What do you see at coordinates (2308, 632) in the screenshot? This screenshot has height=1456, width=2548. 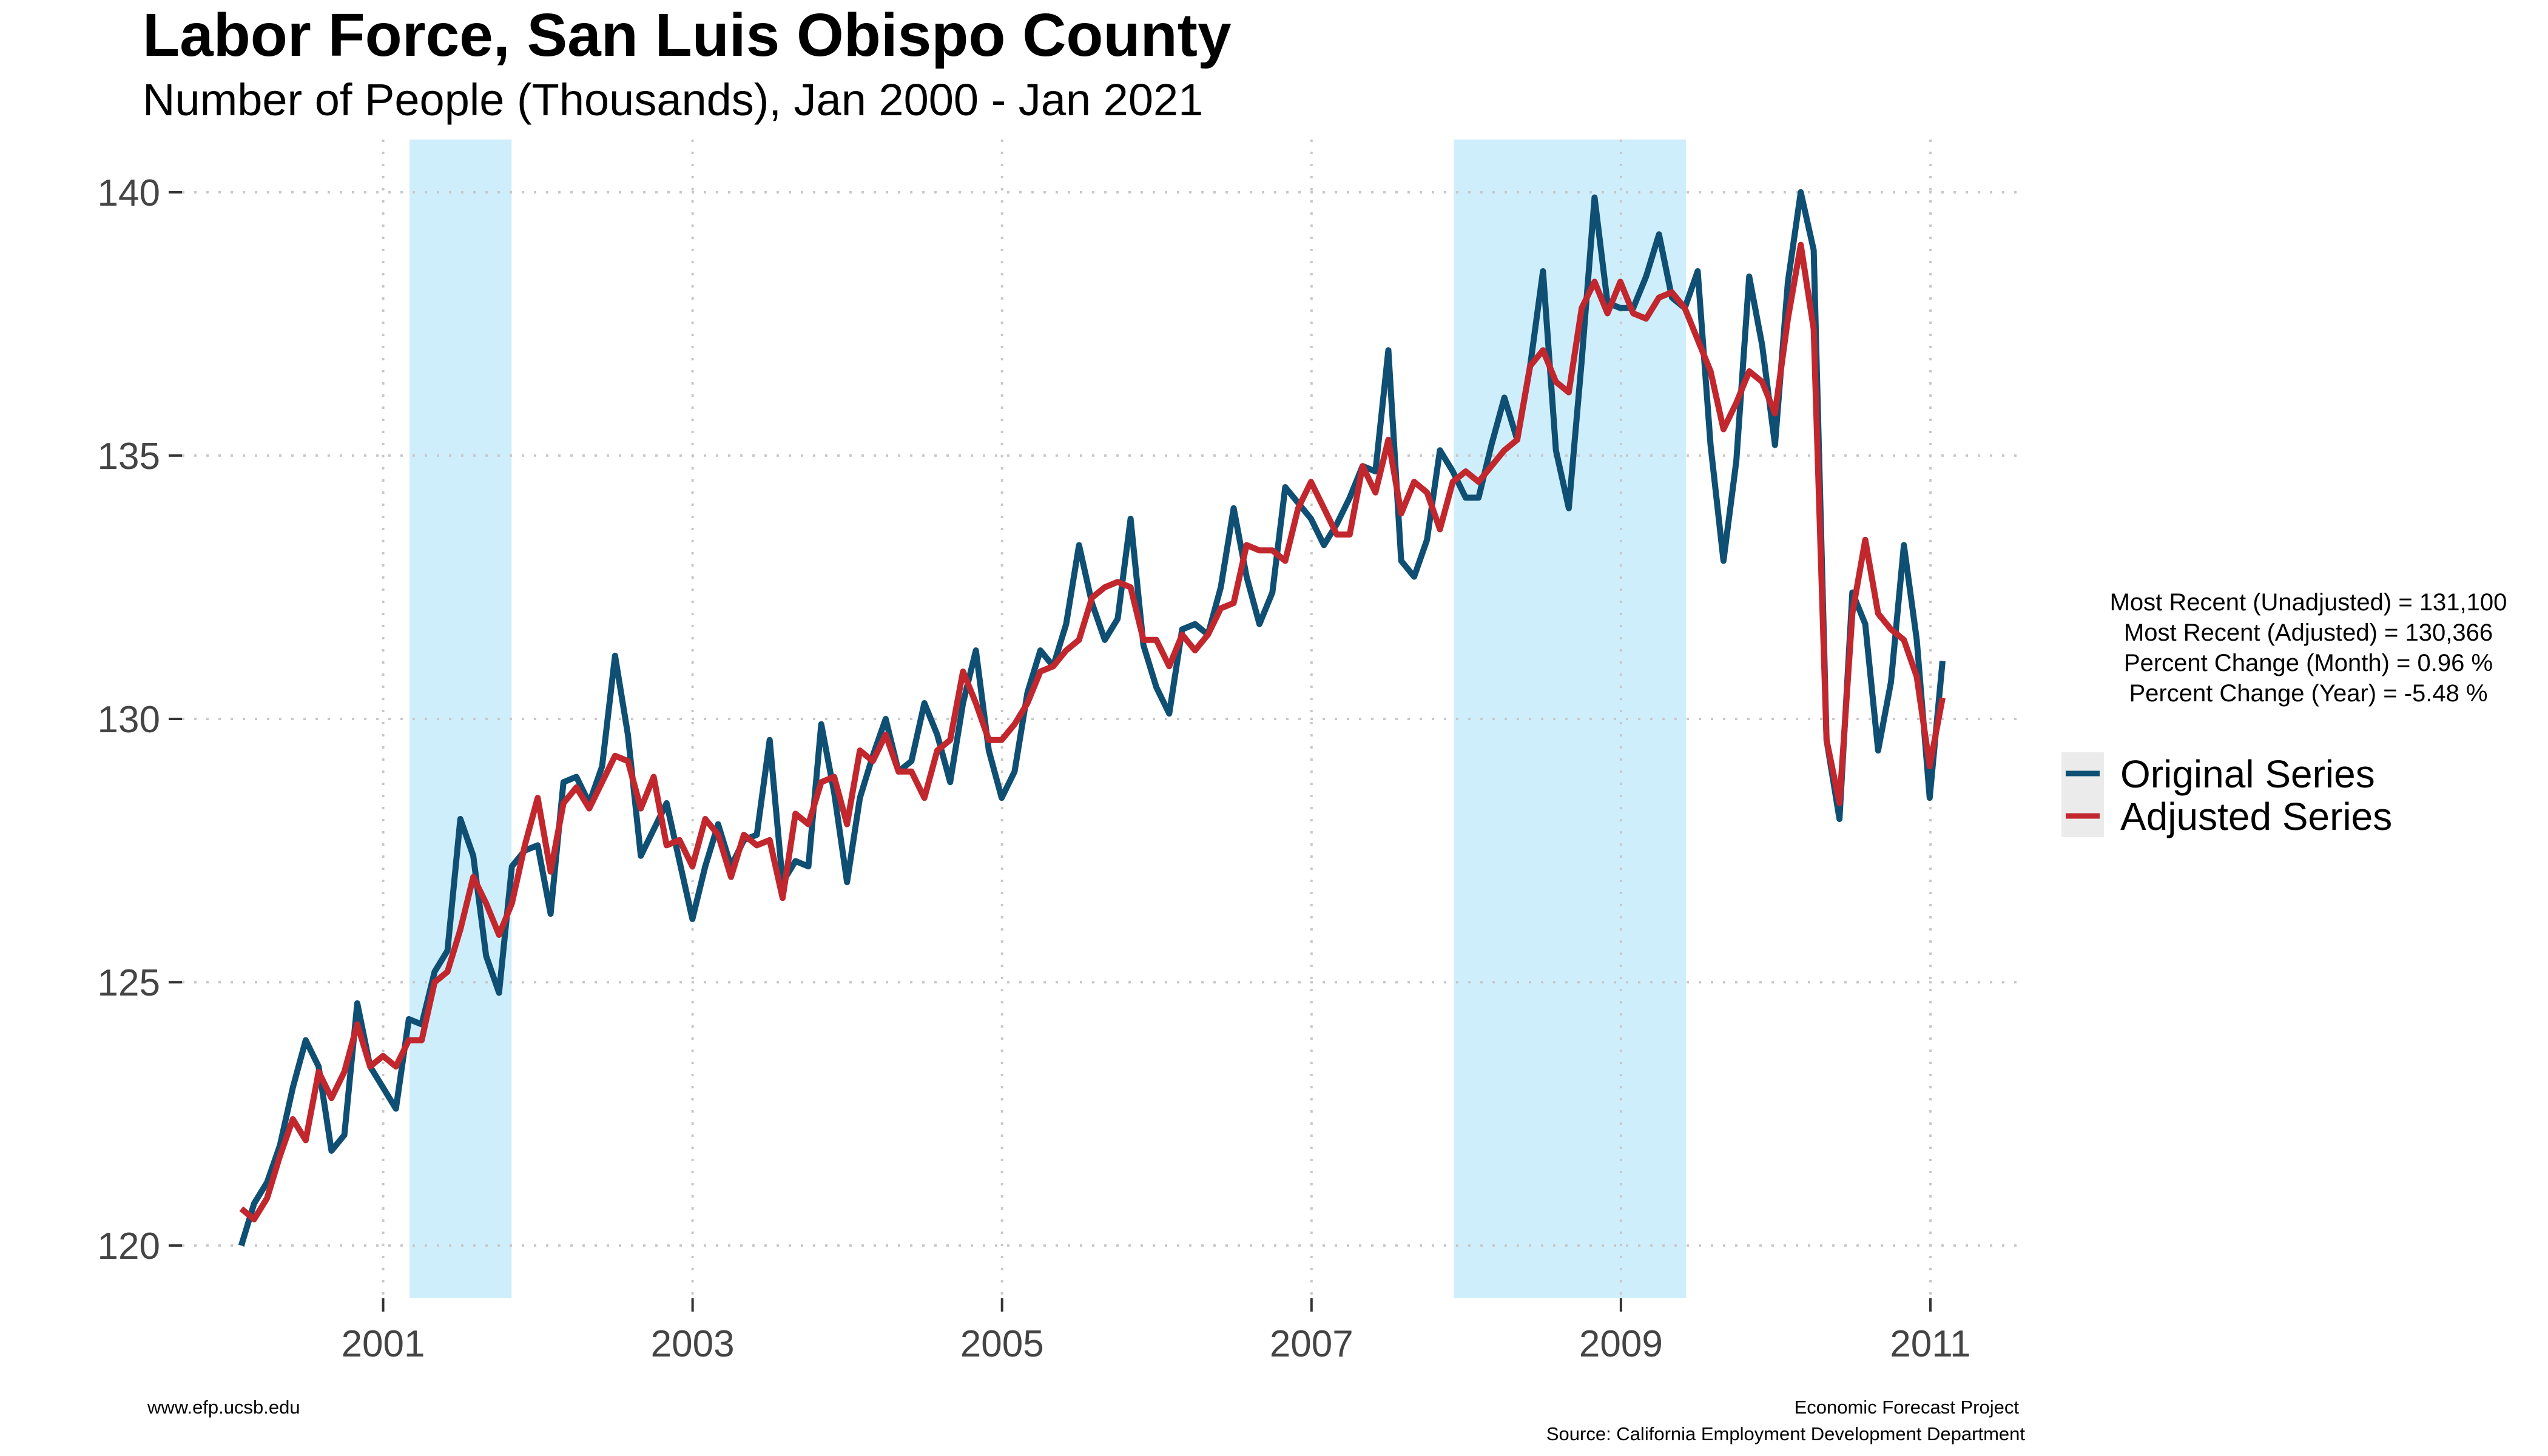 I see `annotation-adjusted: Most Recent (Adjusted) = 130,366` at bounding box center [2308, 632].